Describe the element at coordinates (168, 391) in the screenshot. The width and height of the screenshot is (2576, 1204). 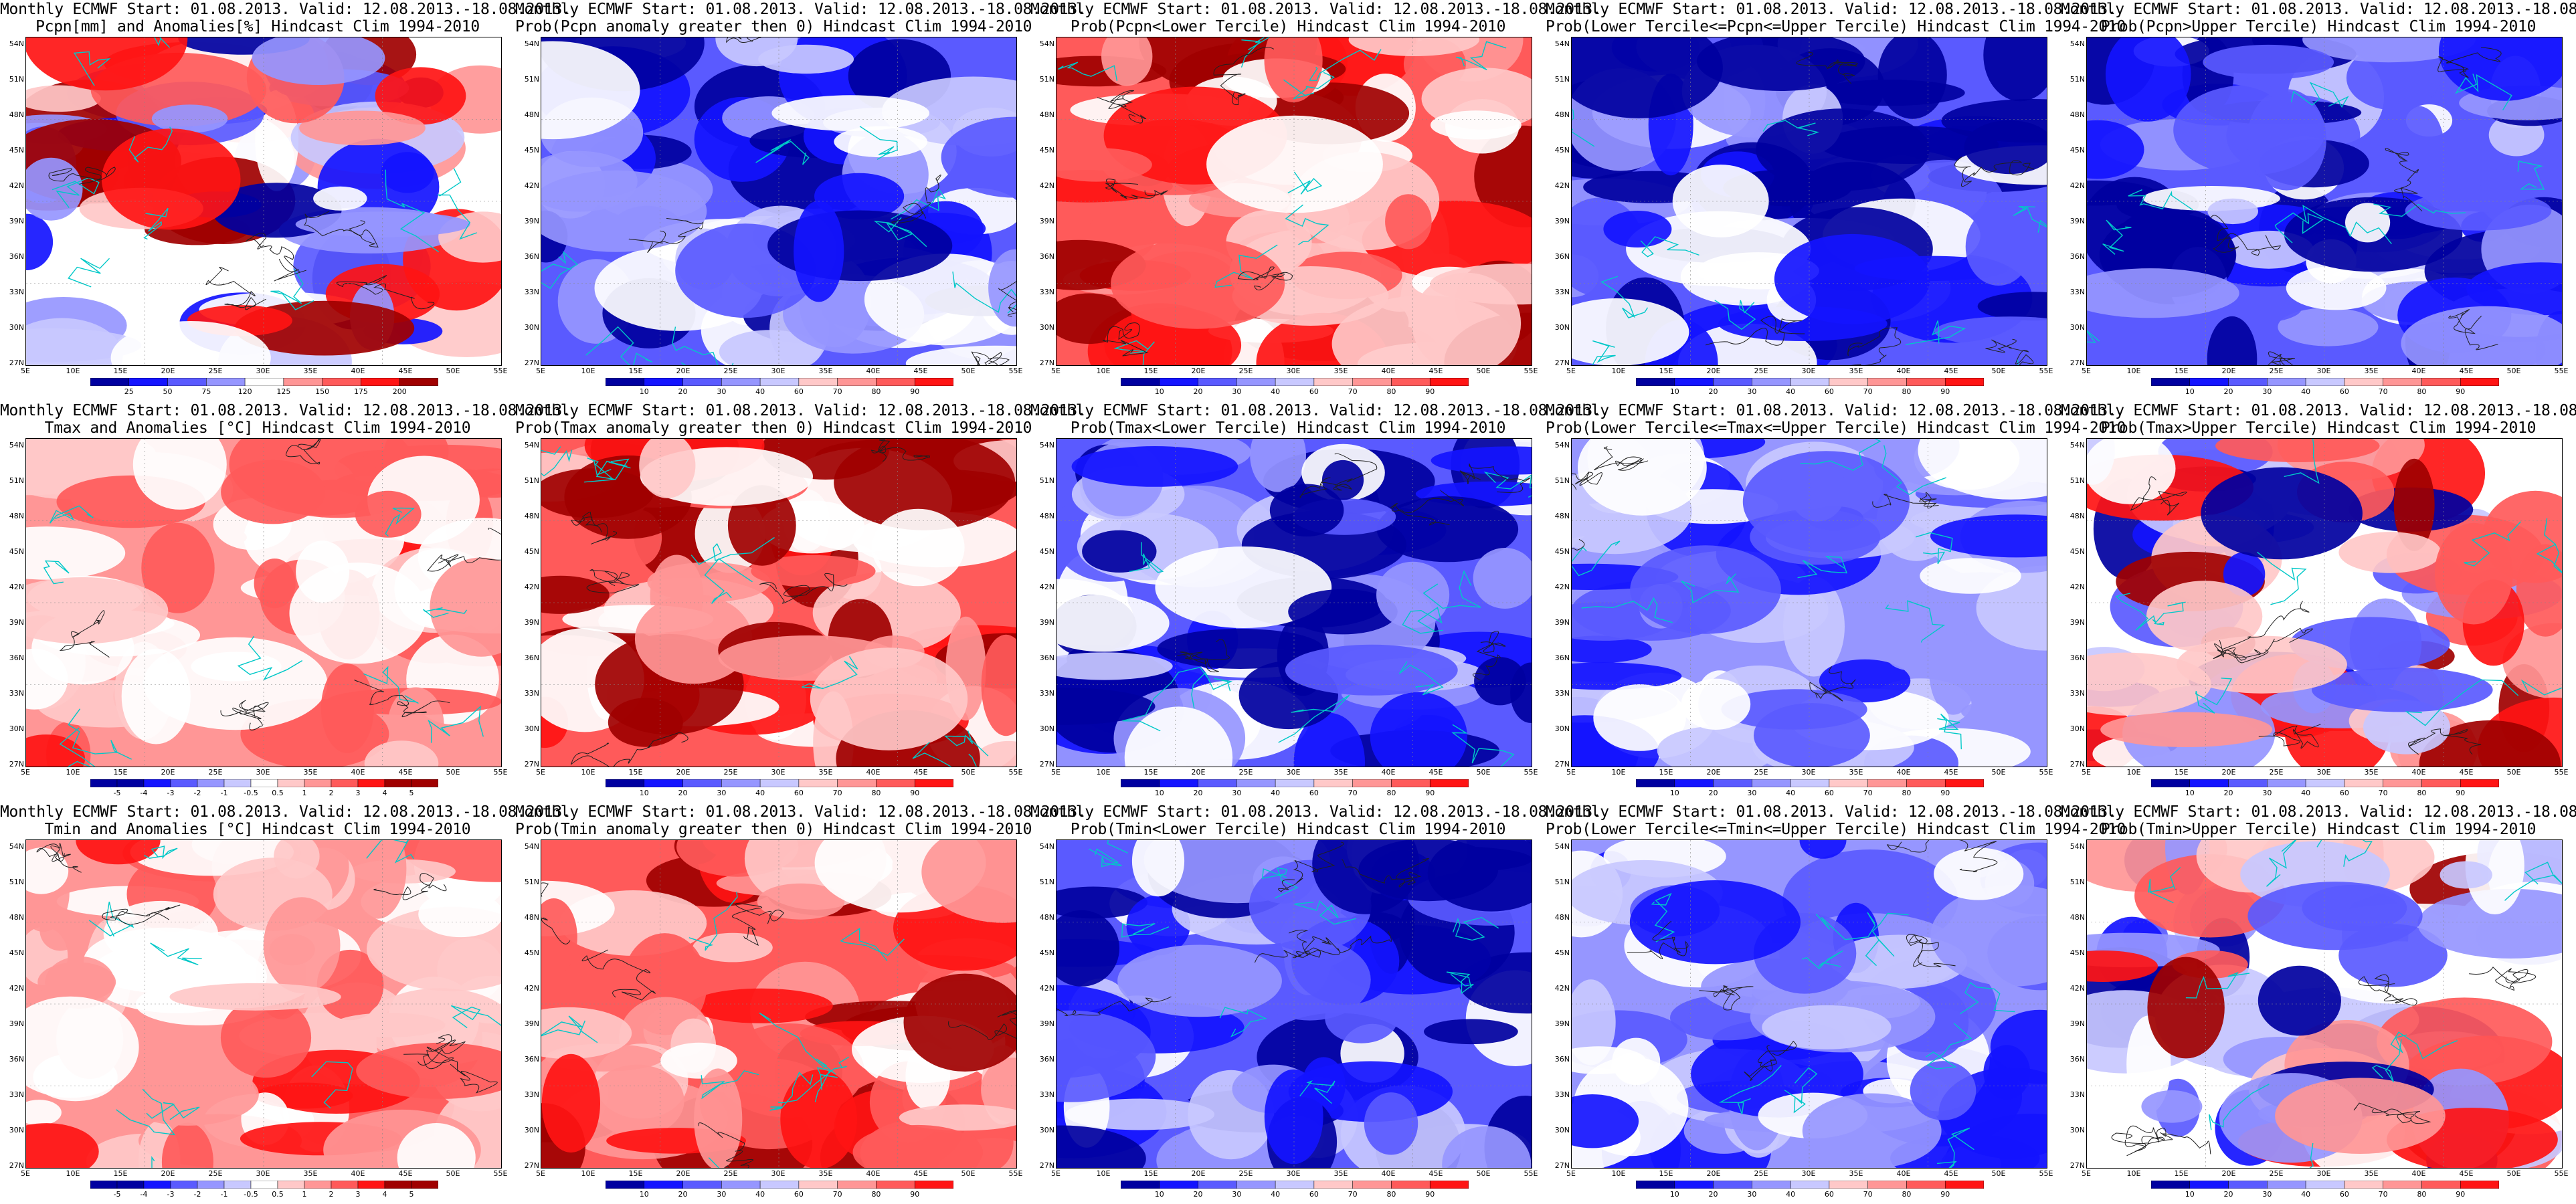
I see `colorbar-label: 50` at that location.